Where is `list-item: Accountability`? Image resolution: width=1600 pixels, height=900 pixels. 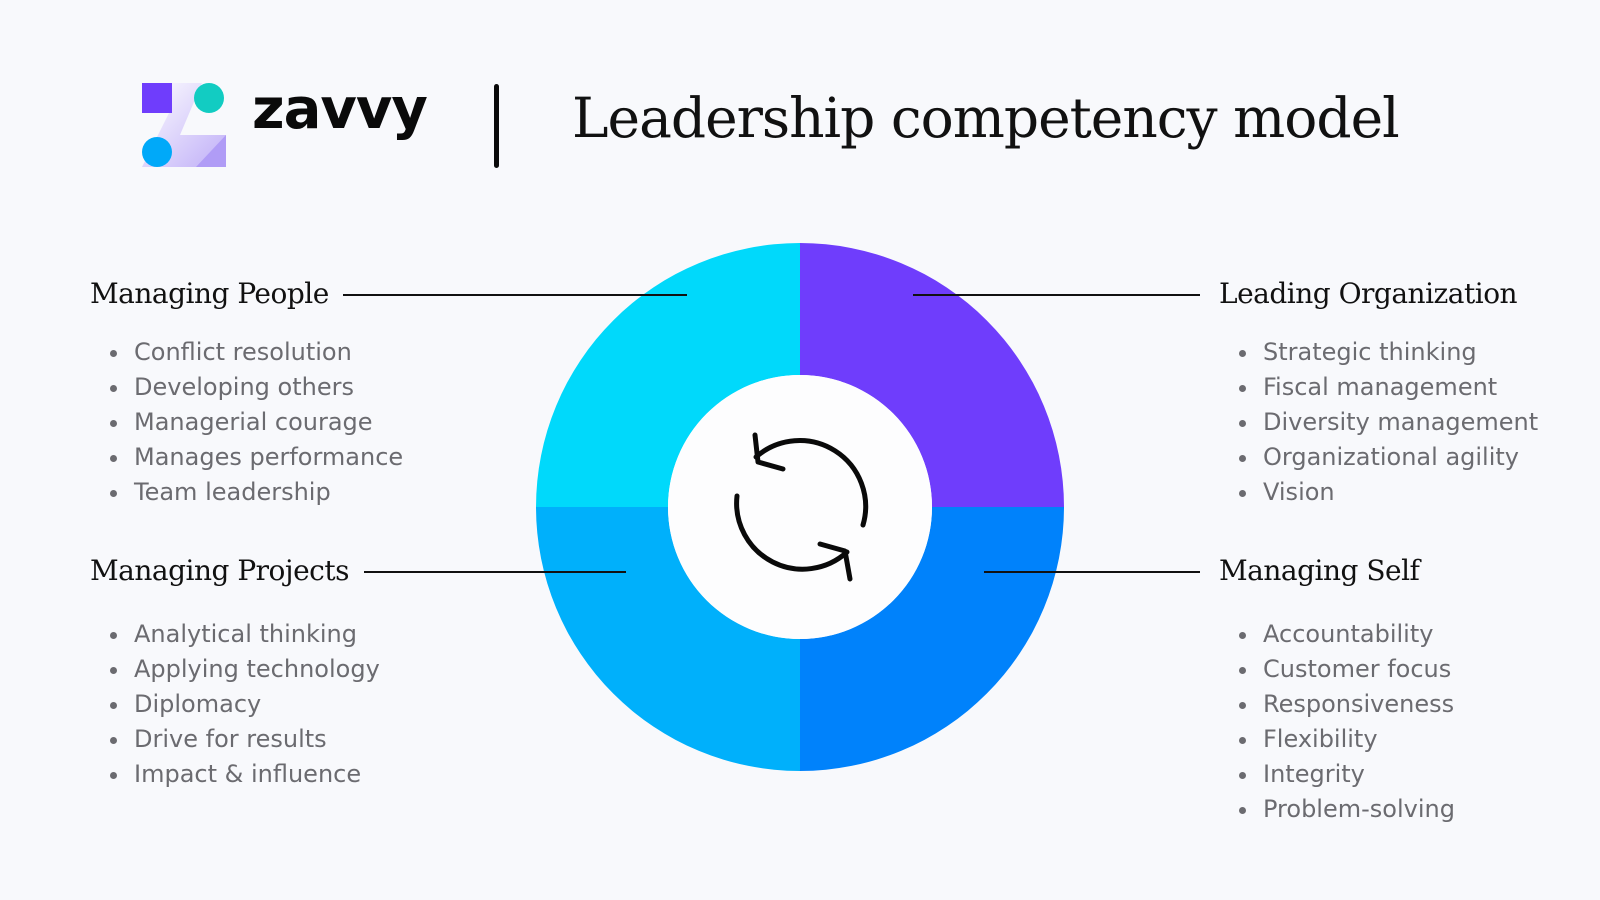 list-item: Accountability is located at coordinates (1345, 634).